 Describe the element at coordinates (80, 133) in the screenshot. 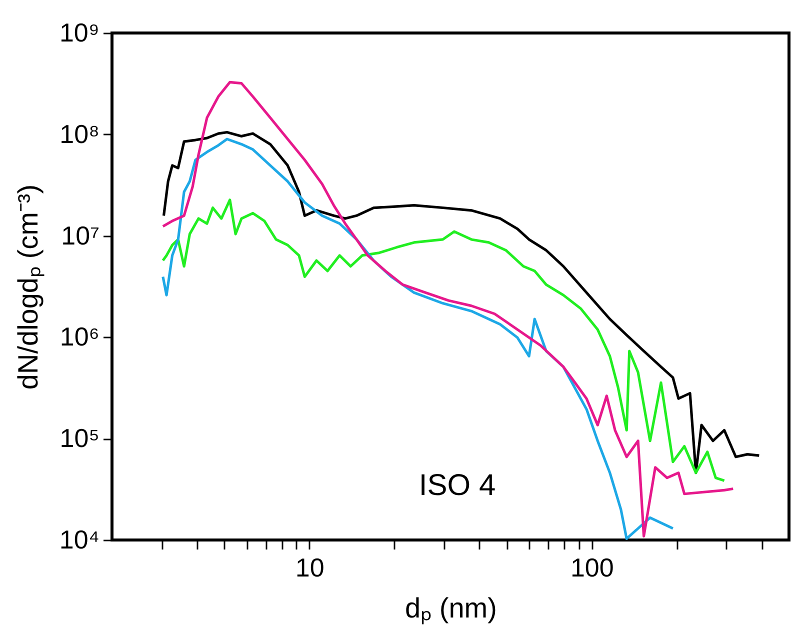

I see `y-tick-label: 10⁸` at that location.